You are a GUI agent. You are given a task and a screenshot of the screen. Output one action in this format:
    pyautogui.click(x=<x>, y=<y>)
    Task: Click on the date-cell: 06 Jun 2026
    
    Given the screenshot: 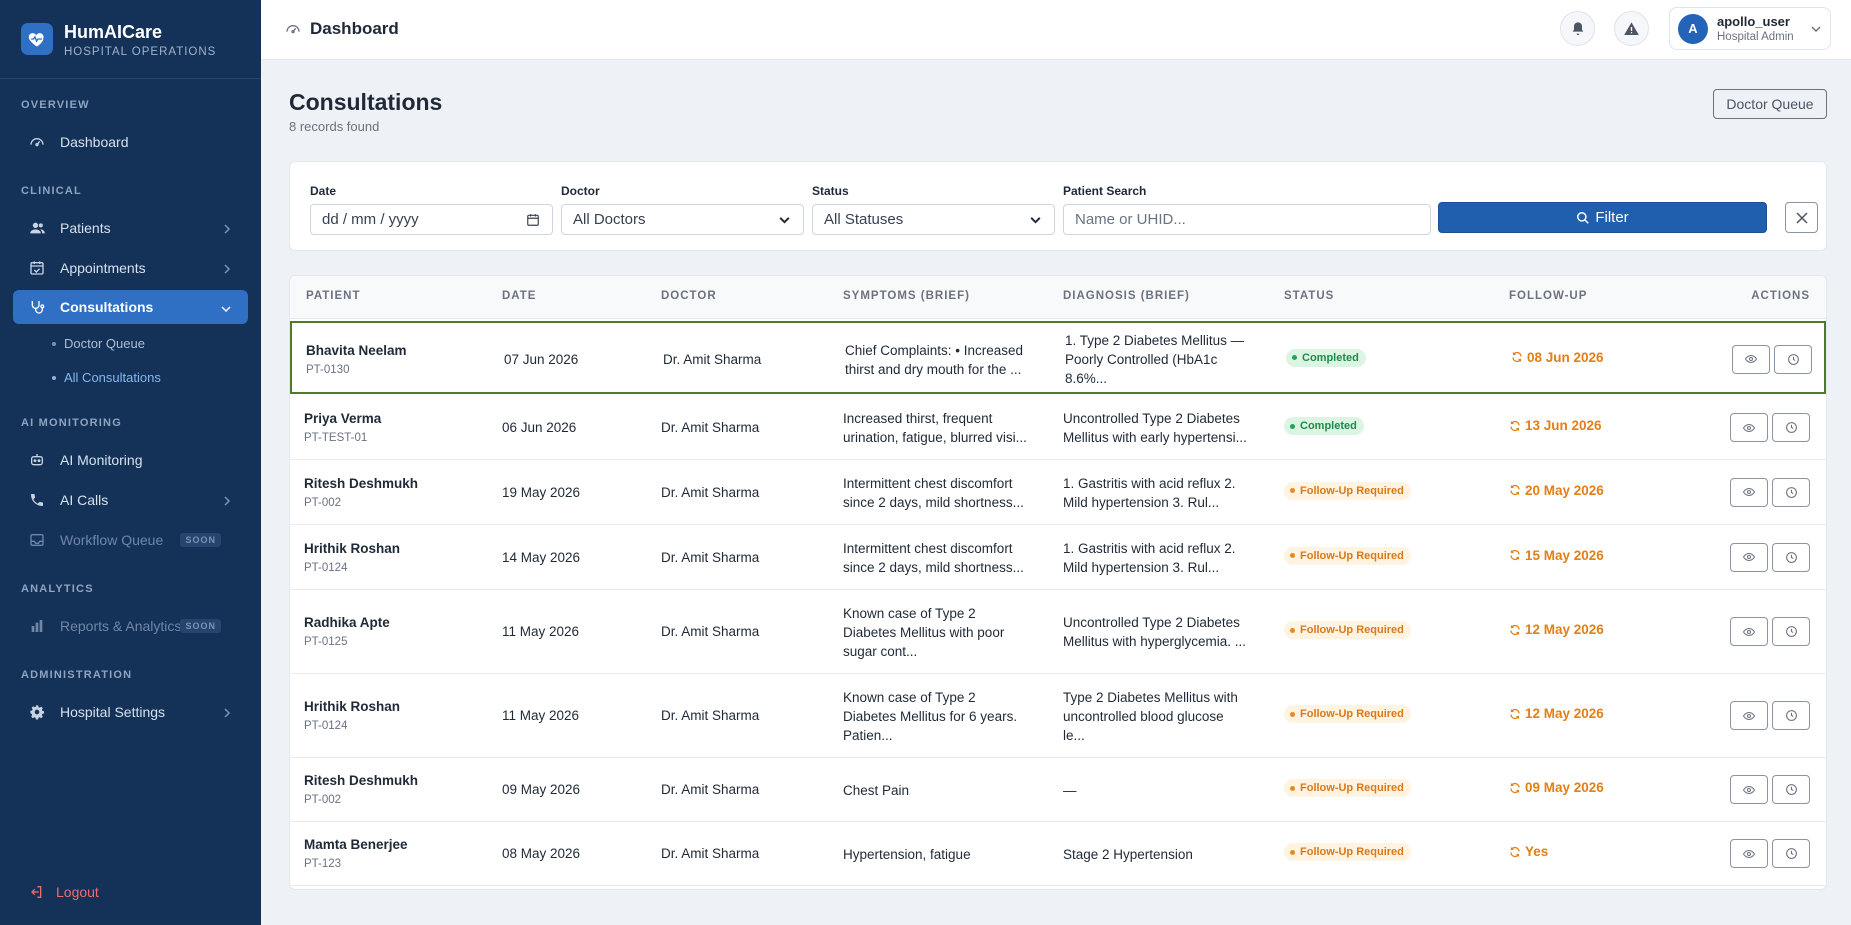 What is the action you would take?
    pyautogui.click(x=539, y=427)
    